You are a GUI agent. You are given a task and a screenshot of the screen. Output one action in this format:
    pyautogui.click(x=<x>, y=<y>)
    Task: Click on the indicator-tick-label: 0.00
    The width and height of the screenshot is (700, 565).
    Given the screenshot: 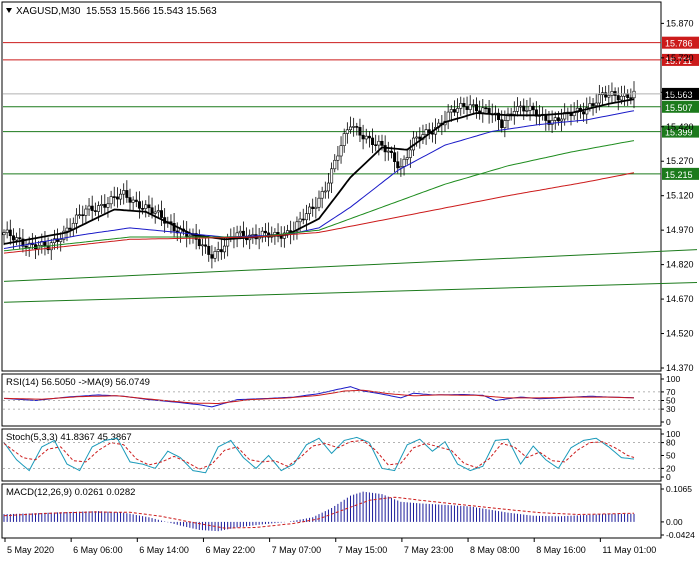 What is the action you would take?
    pyautogui.click(x=674, y=522)
    